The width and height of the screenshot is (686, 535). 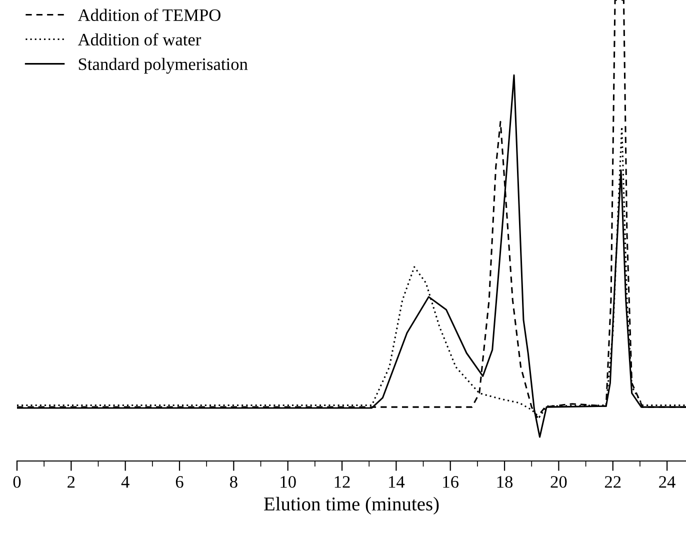 I want to click on x-tick-label: 0, so click(x=17, y=482).